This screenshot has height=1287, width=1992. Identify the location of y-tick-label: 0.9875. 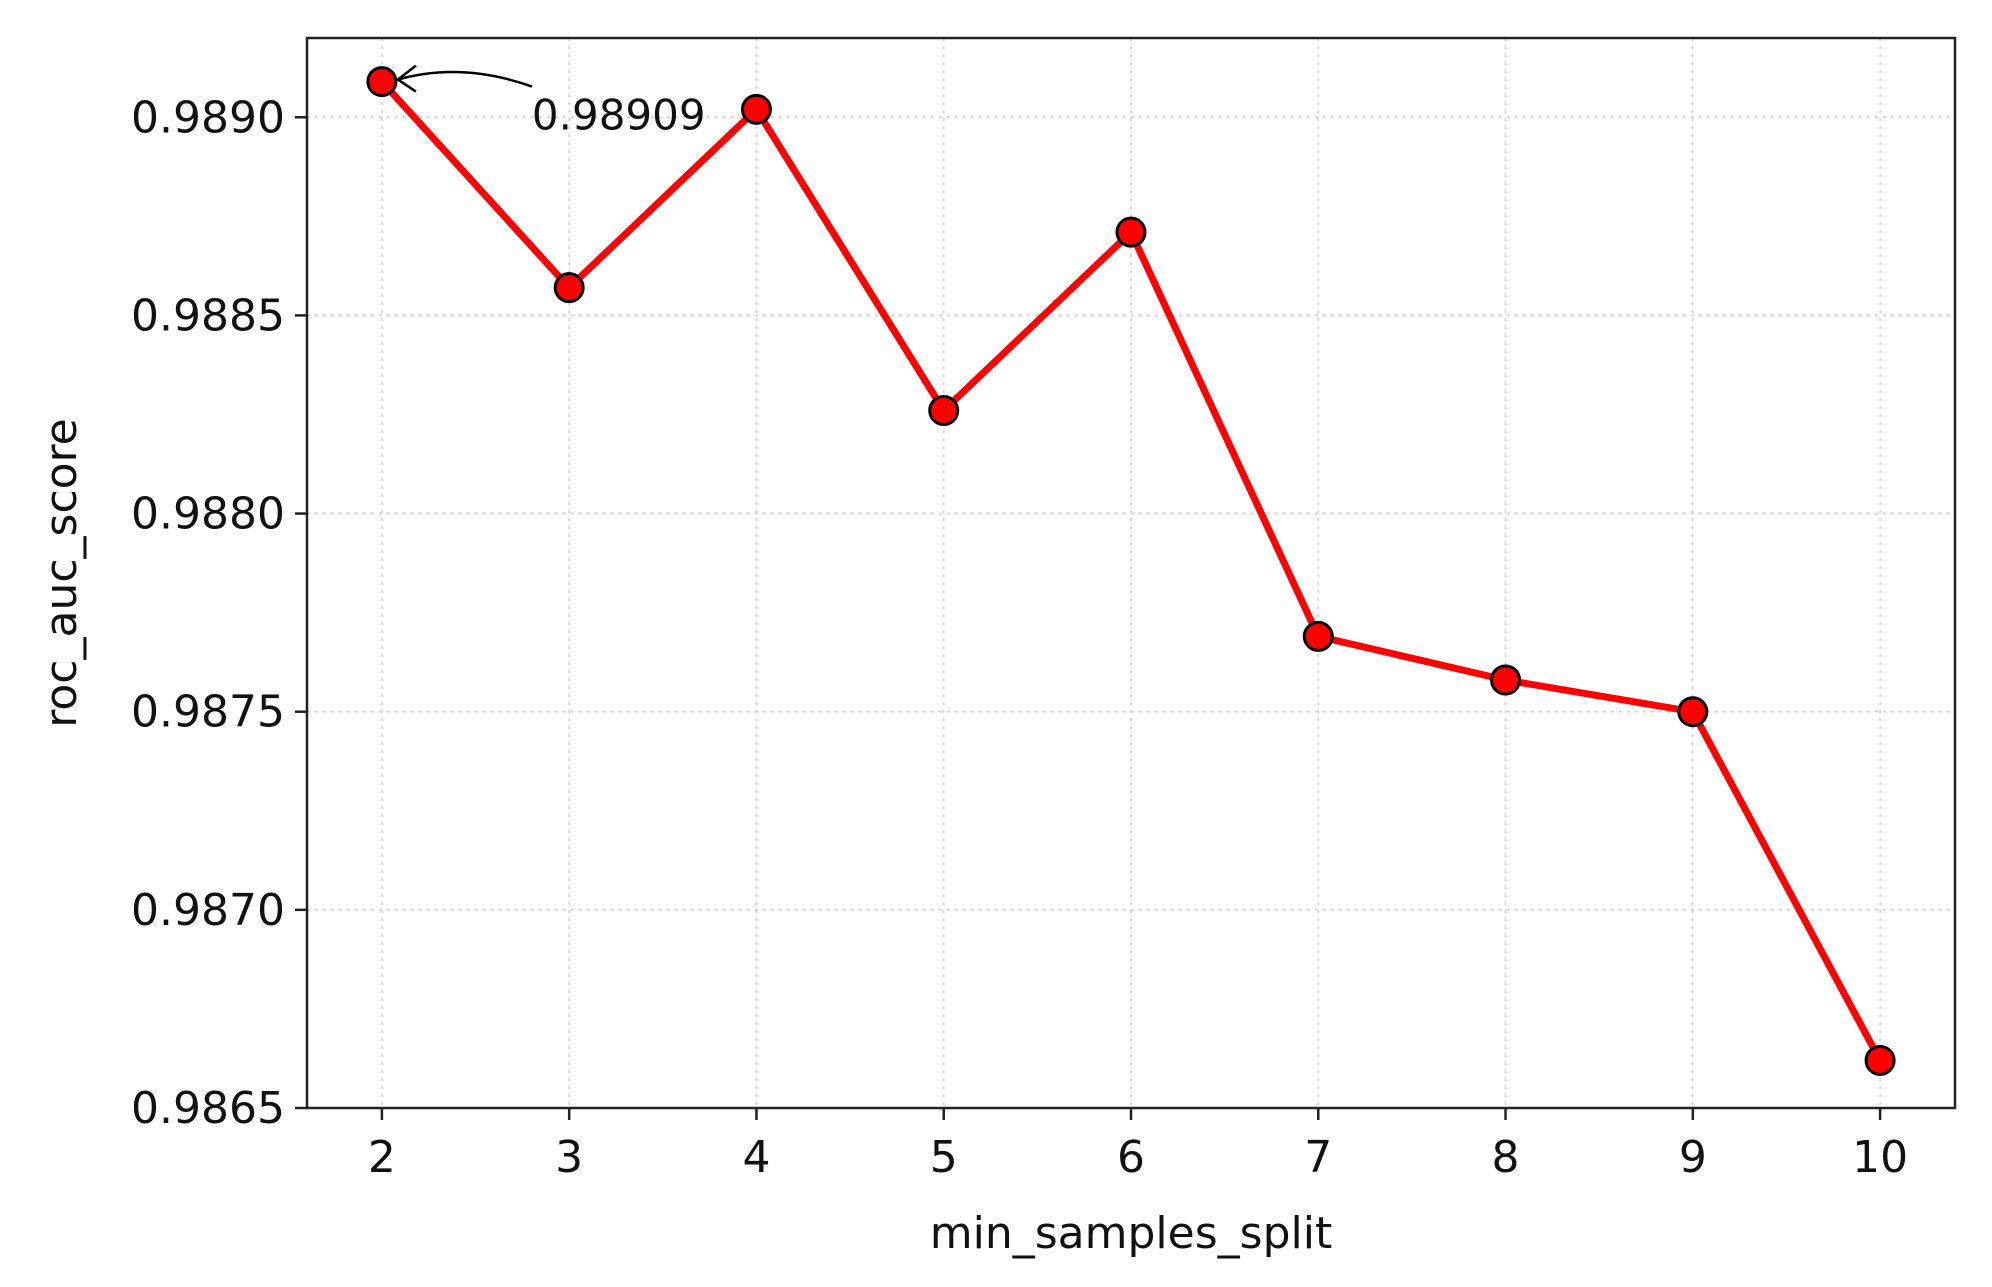
(208, 712).